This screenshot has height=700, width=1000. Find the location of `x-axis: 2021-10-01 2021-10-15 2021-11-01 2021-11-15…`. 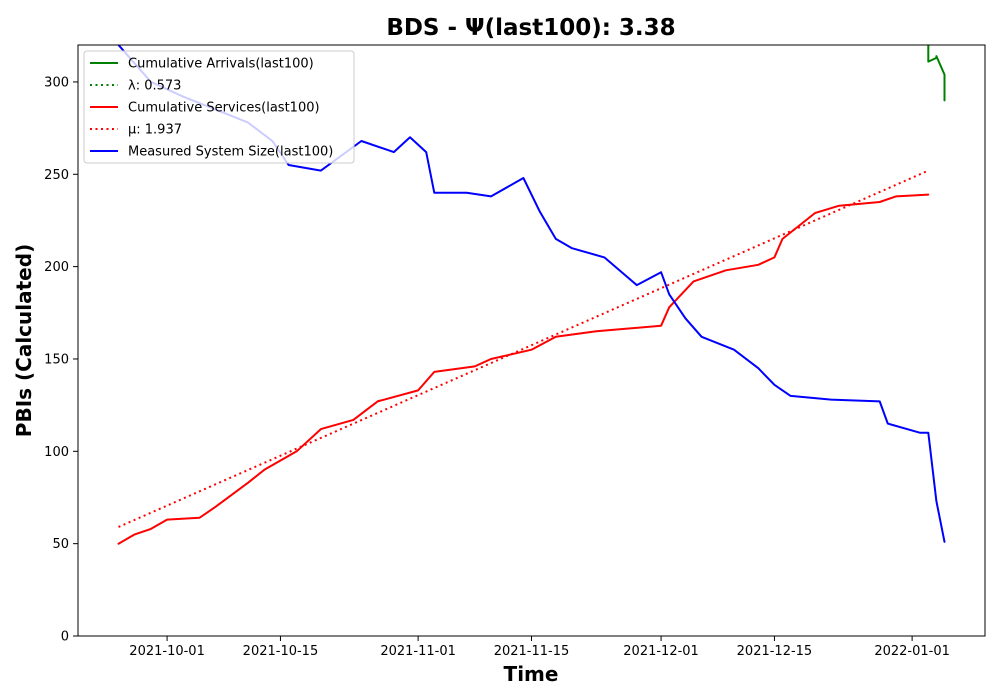

x-axis: 2021-10-01 2021-10-15 2021-11-01 2021-11-15… is located at coordinates (539, 647).